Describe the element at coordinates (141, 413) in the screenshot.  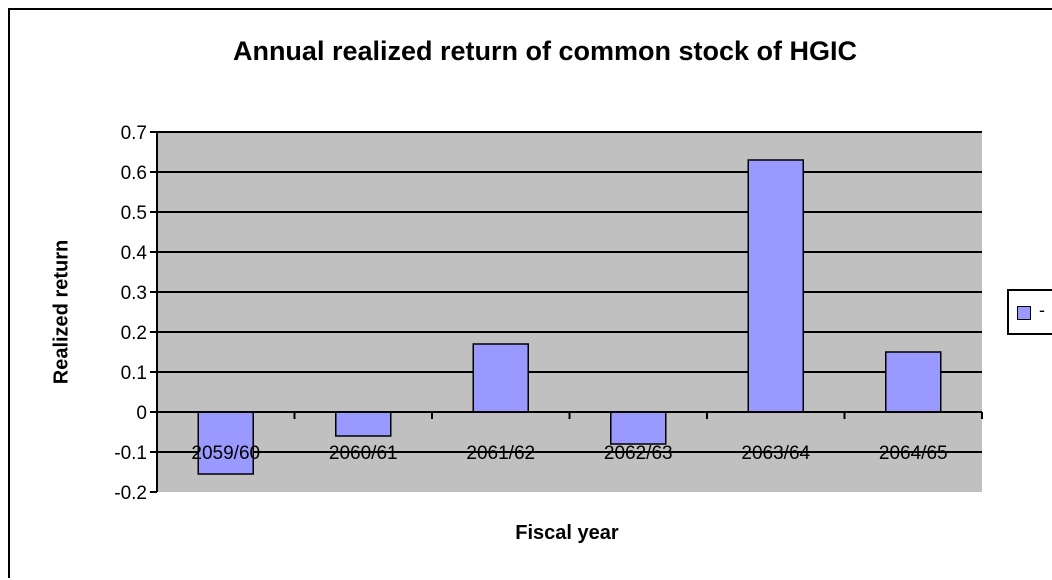
I see `y-tick-label: 0` at that location.